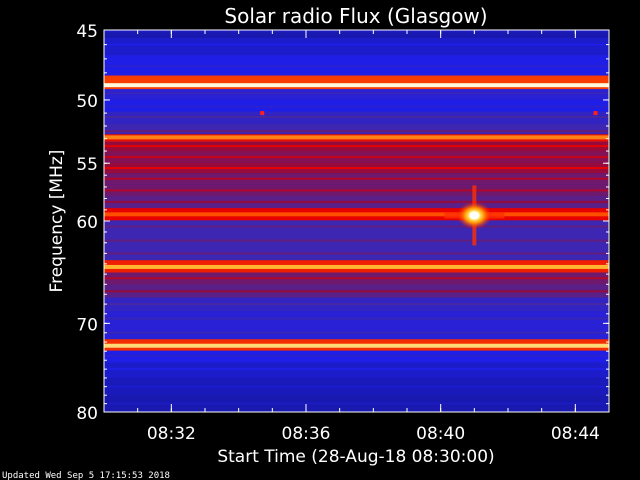  Describe the element at coordinates (87, 165) in the screenshot. I see `y-tick-label-55: 55` at that location.